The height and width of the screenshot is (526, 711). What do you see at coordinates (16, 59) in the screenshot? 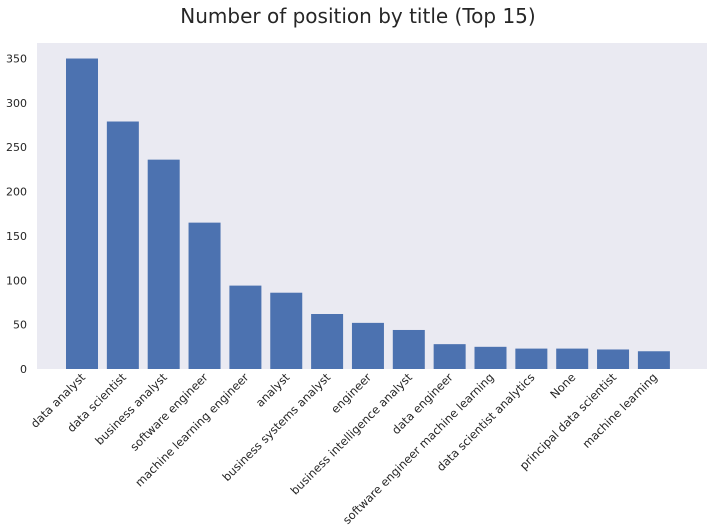
I see `y-tick-label: 350` at bounding box center [16, 59].